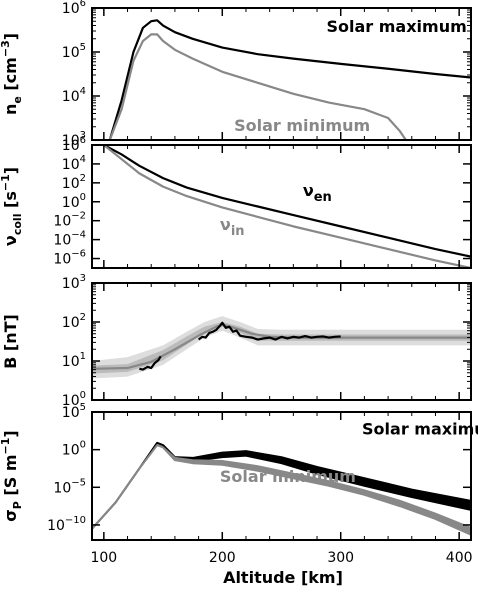  What do you see at coordinates (232, 227) in the screenshot?
I see `annotation: νin` at bounding box center [232, 227].